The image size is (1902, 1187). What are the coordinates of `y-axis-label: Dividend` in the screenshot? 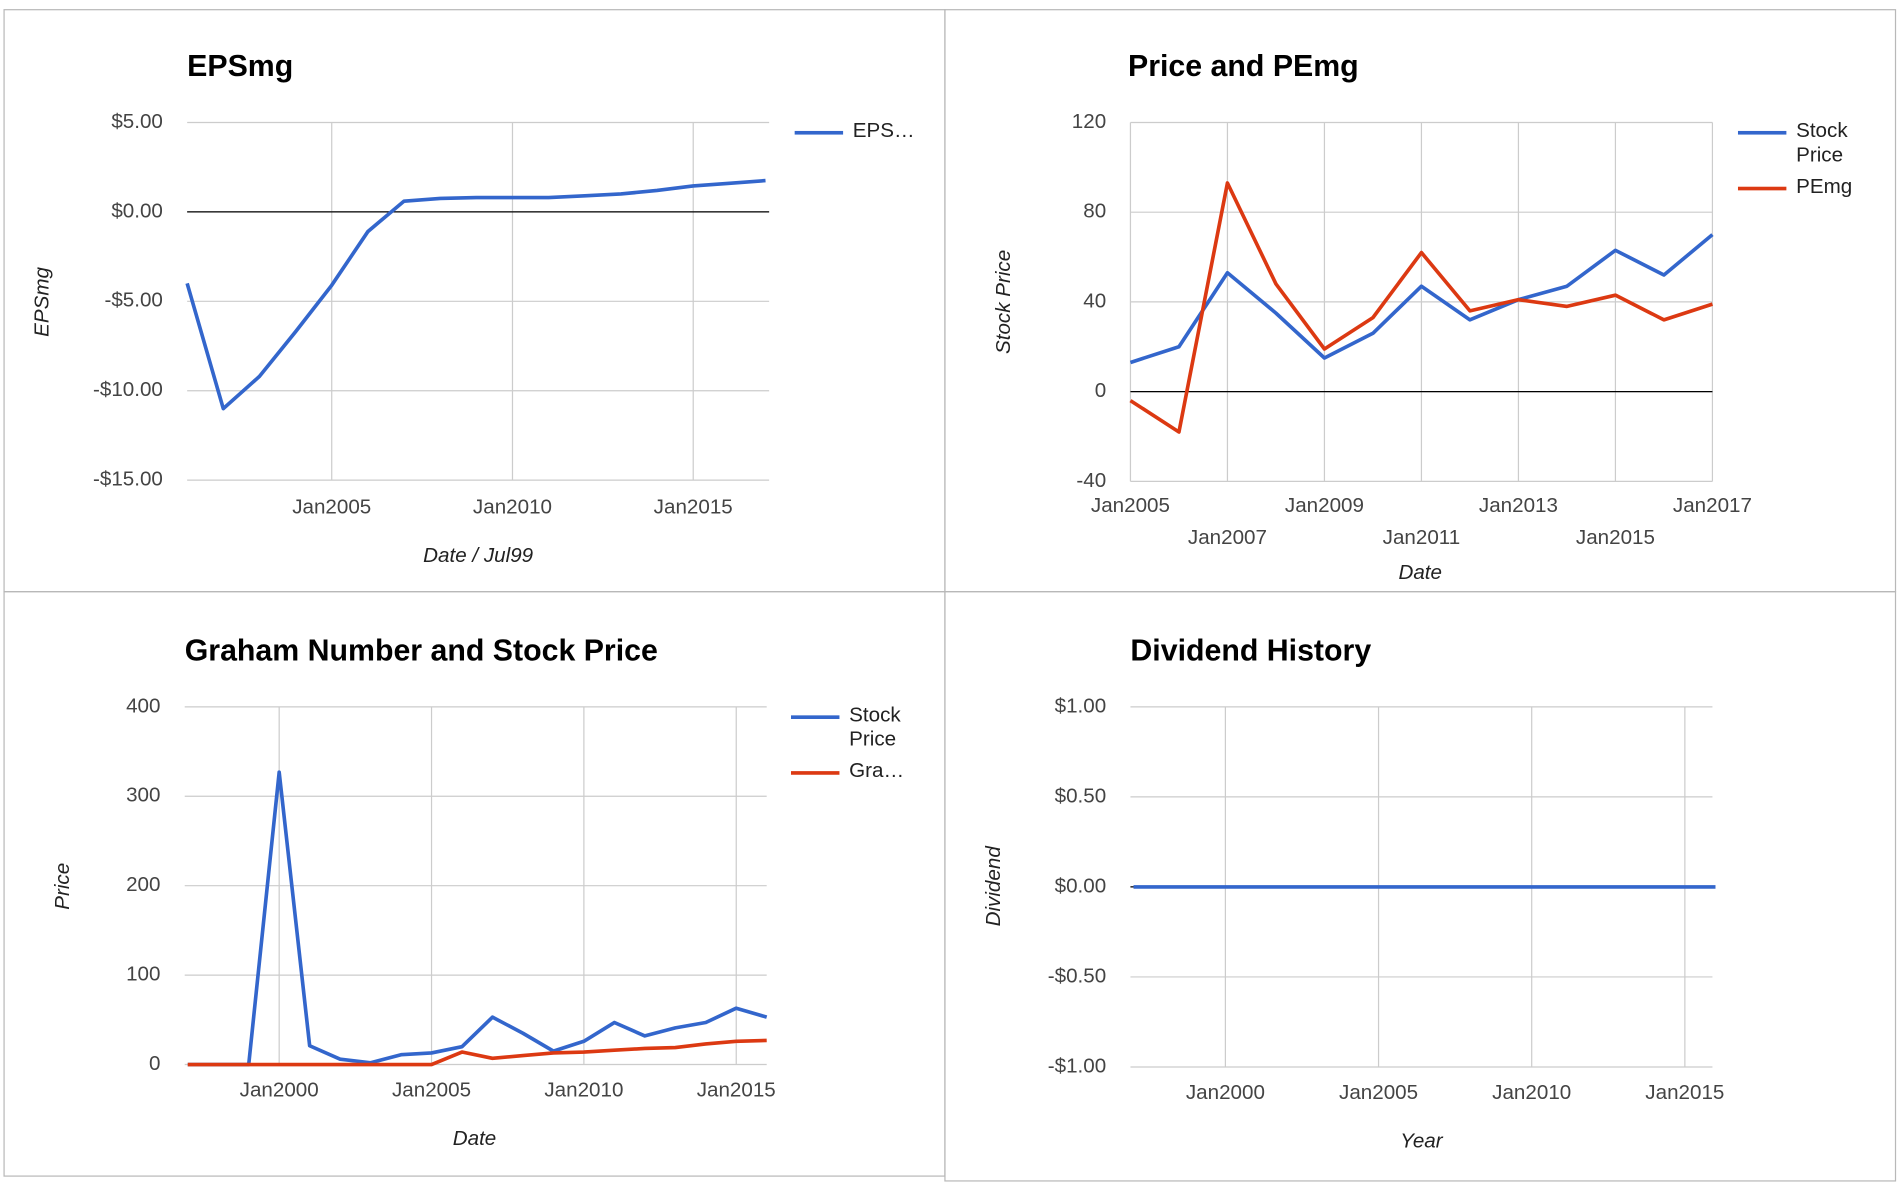 It's located at (993, 886).